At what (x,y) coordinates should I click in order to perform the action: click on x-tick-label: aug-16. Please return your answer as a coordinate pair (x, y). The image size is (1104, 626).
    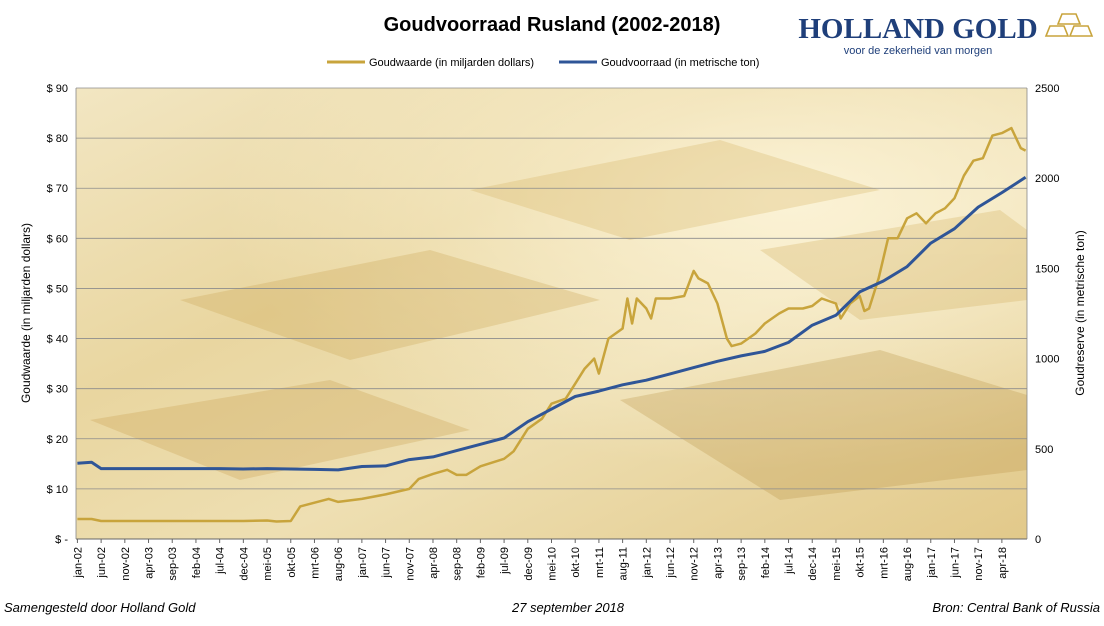
    Looking at the image, I should click on (908, 564).